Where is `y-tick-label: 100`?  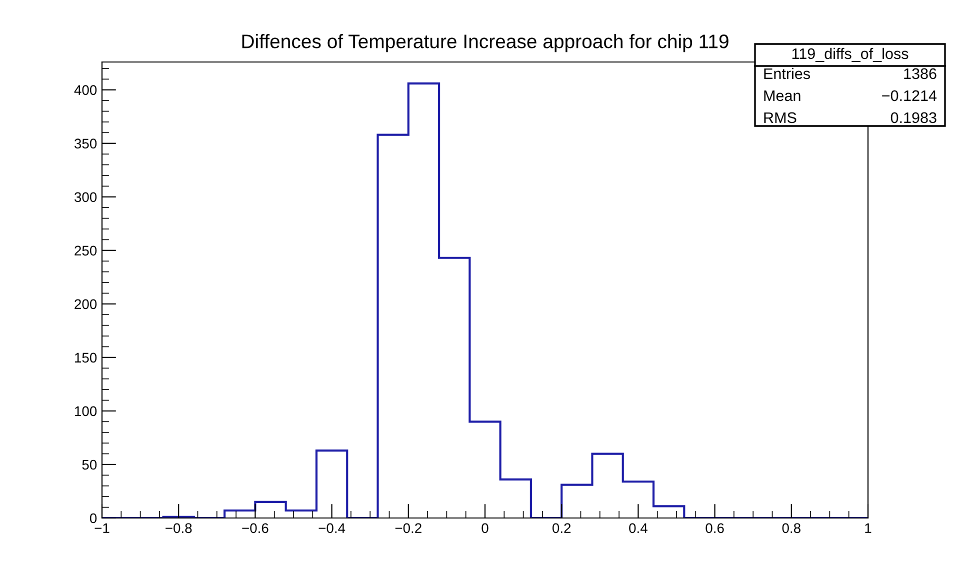
y-tick-label: 100 is located at coordinates (86, 411).